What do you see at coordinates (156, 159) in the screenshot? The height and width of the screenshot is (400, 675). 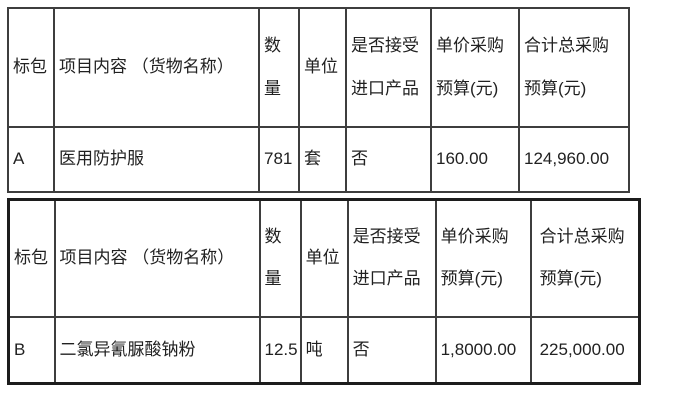 I see `cell-item-name: 医用防护服` at bounding box center [156, 159].